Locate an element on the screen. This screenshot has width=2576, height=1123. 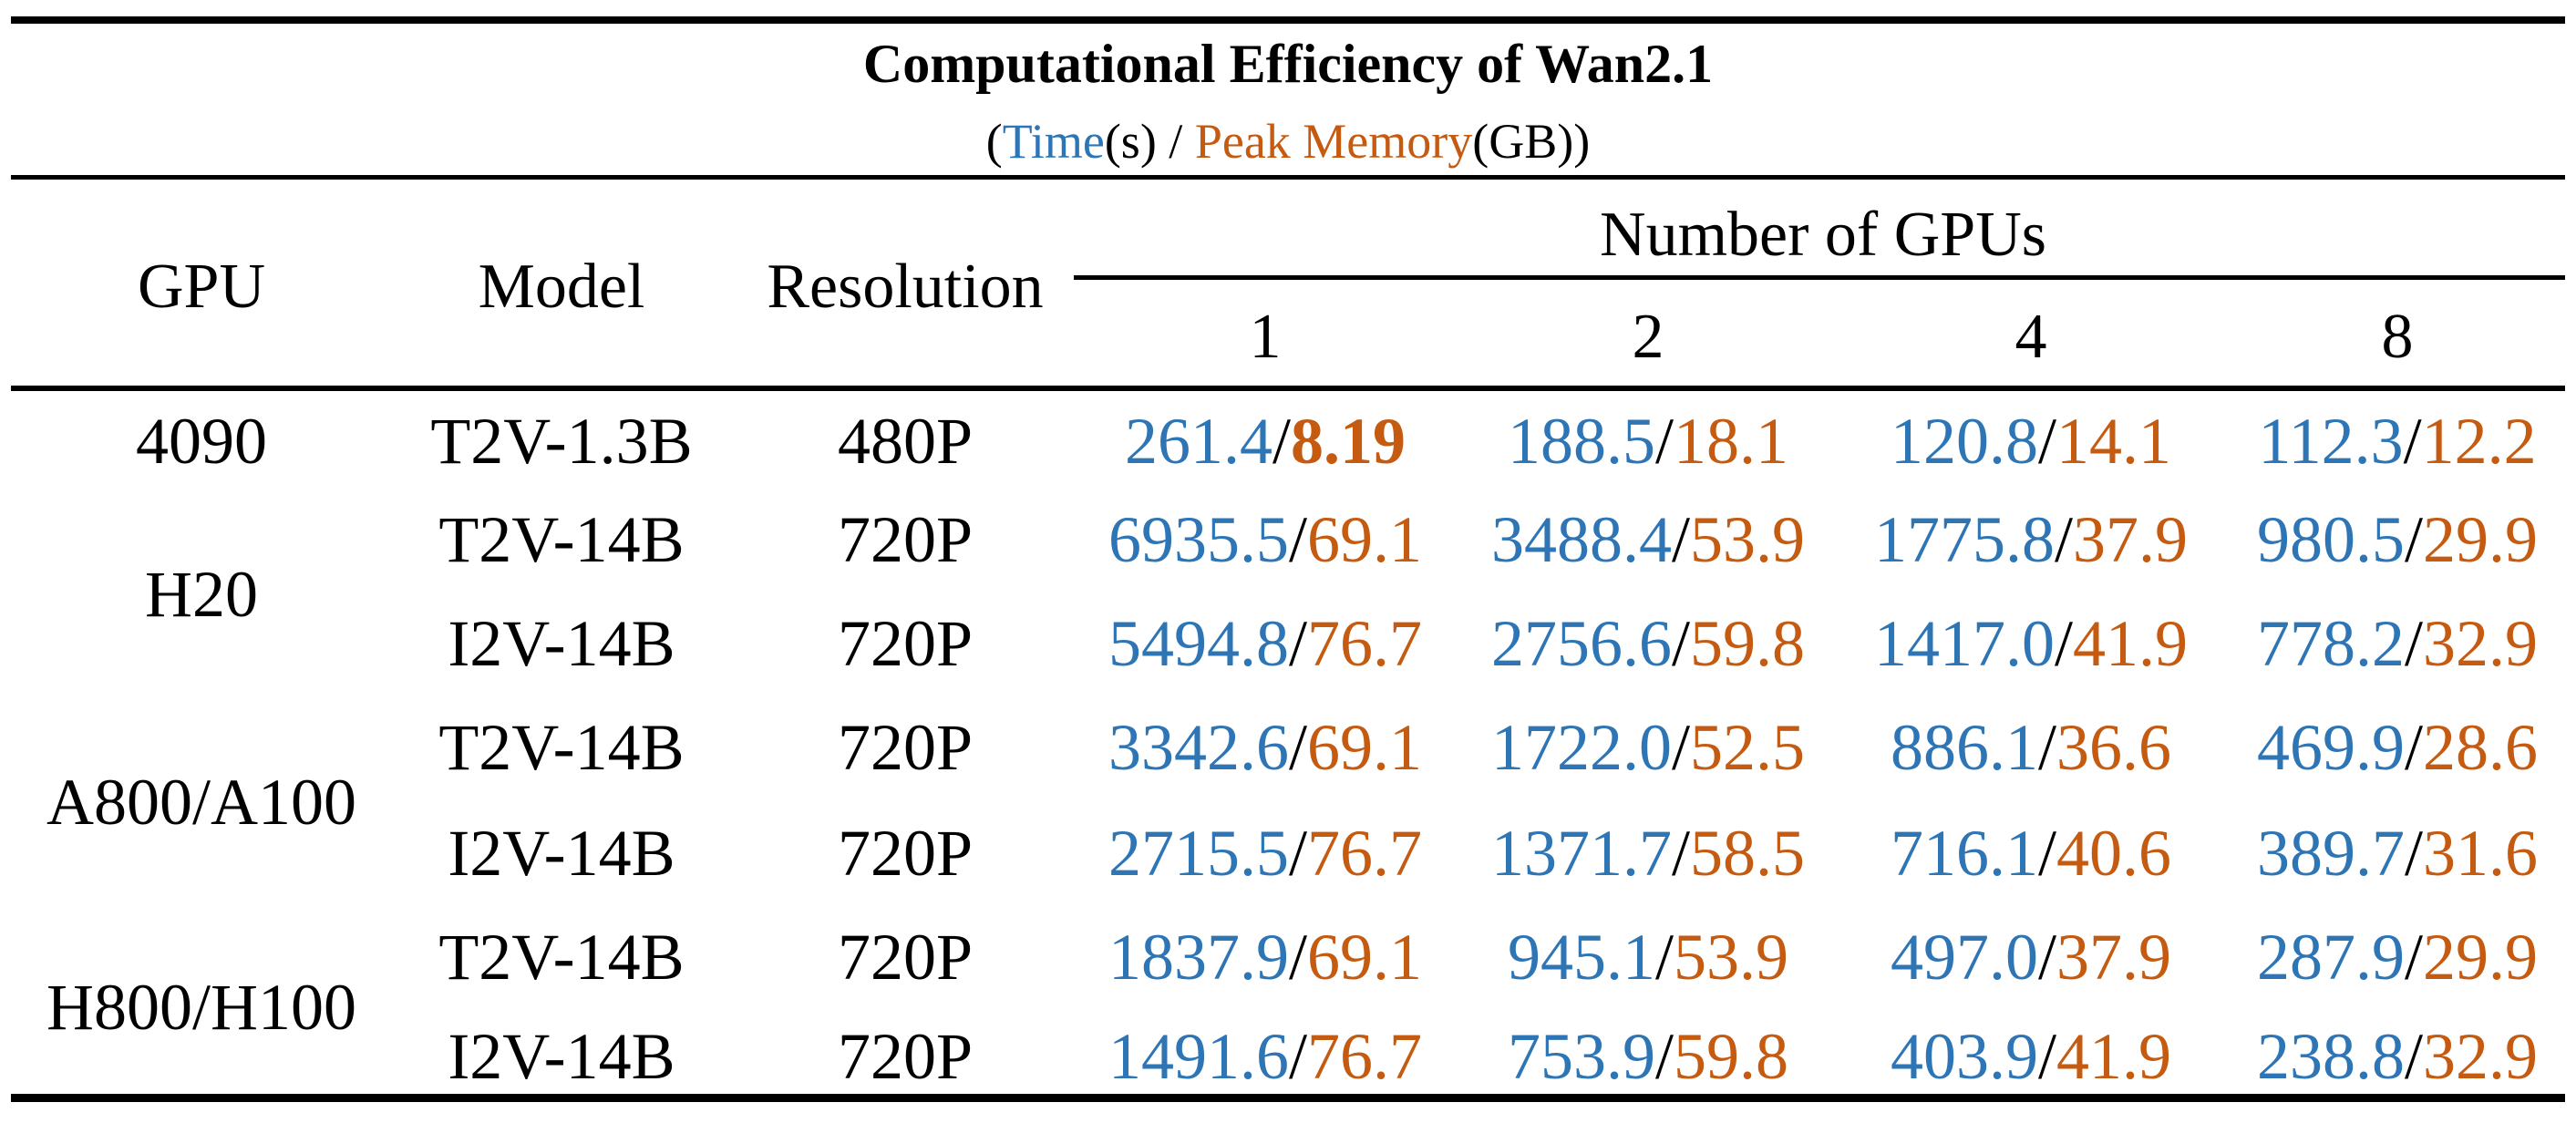
time-value: 3342.6 is located at coordinates (1198, 747).